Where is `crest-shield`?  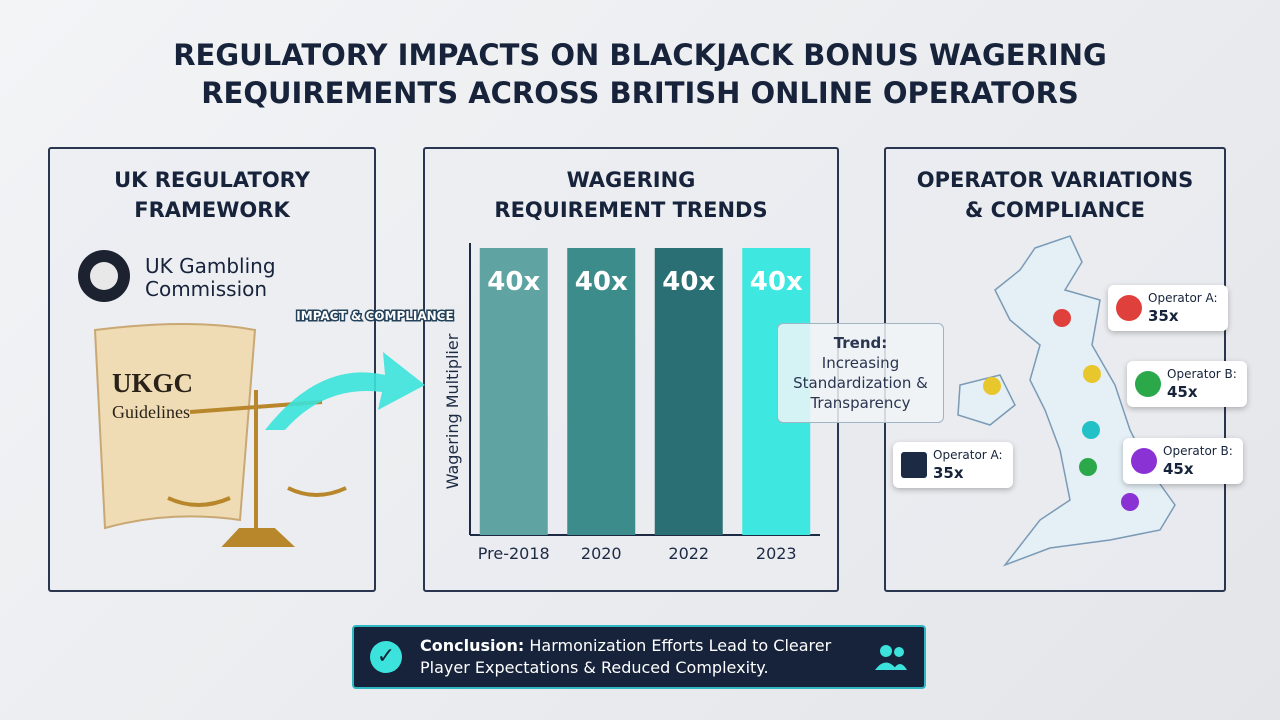 crest-shield is located at coordinates (104, 276).